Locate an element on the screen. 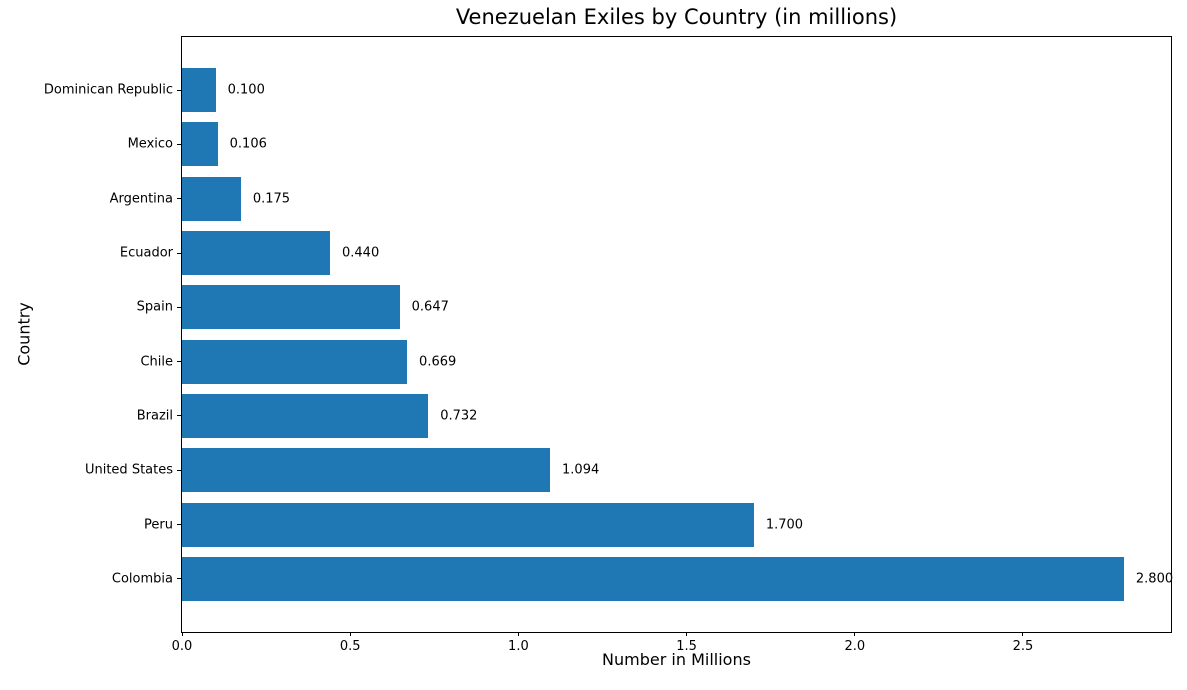 This screenshot has width=1187, height=690. bar-colombia is located at coordinates (653, 578).